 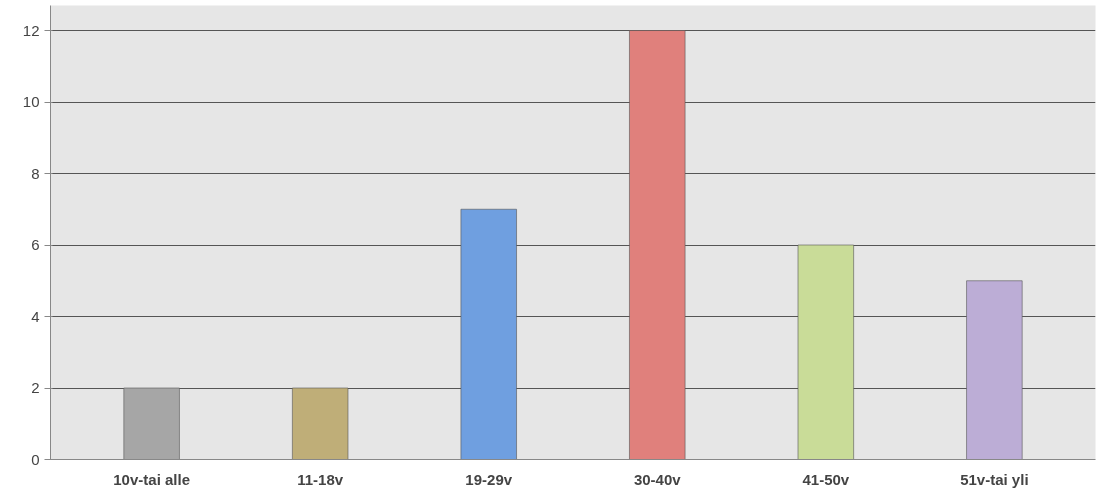 I want to click on x-tick-label: 11-18v, so click(x=320, y=479).